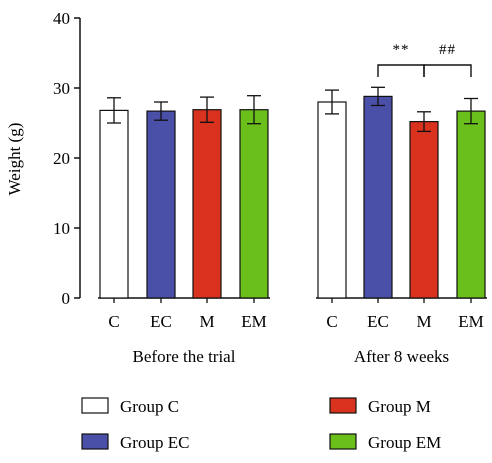  I want to click on y-tick-label: 20, so click(61, 158).